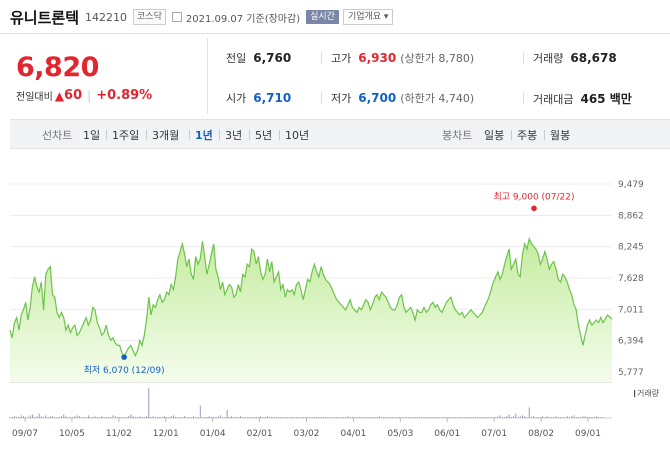 Image resolution: width=670 pixels, height=457 pixels. What do you see at coordinates (126, 135) in the screenshot?
I see `period-1w: 1주일` at bounding box center [126, 135].